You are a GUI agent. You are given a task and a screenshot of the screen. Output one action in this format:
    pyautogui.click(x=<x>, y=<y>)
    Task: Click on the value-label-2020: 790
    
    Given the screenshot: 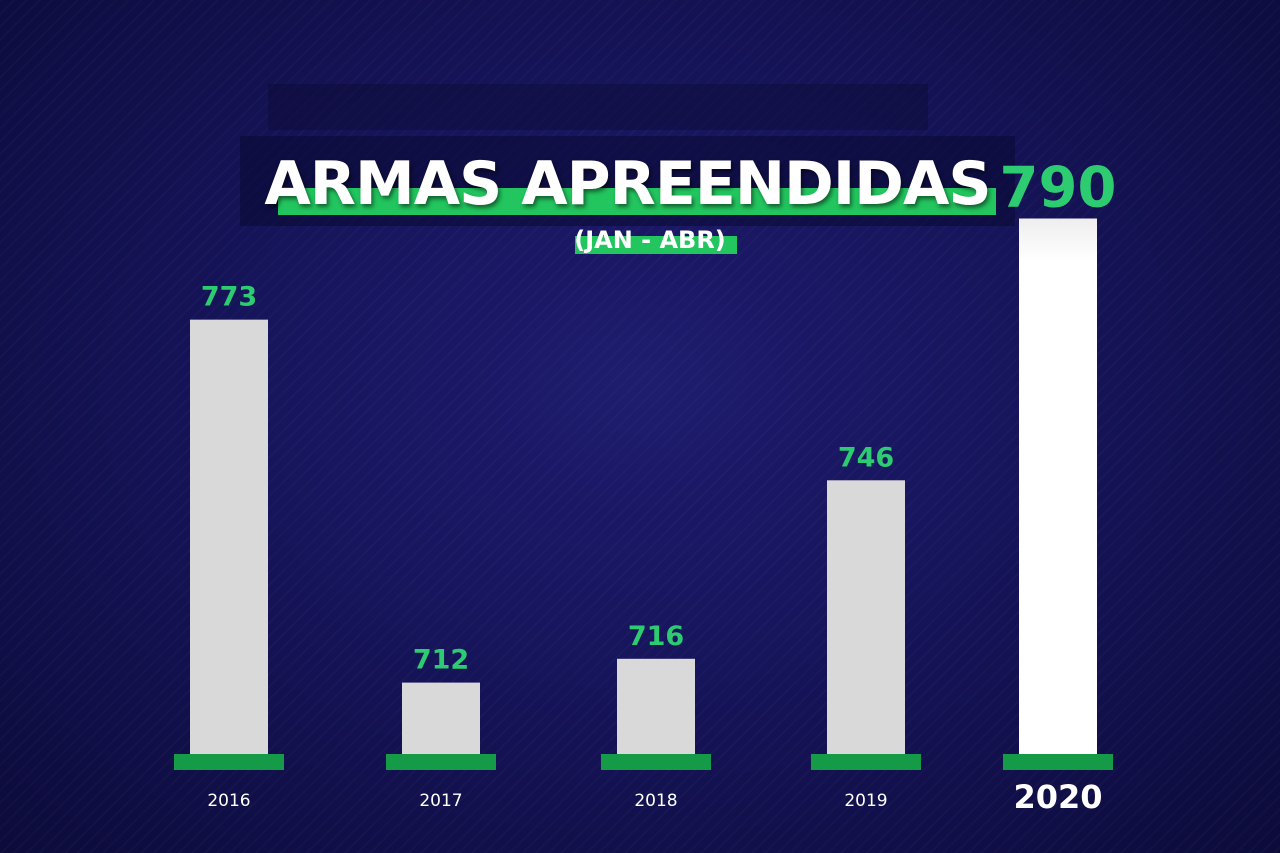 What is the action you would take?
    pyautogui.click(x=1058, y=188)
    